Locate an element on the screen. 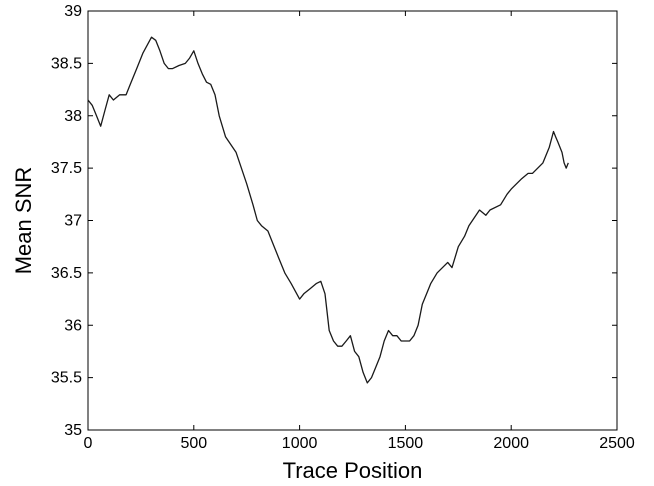 The height and width of the screenshot is (486, 654). y-tick-label: 35.5 is located at coordinates (66, 378).